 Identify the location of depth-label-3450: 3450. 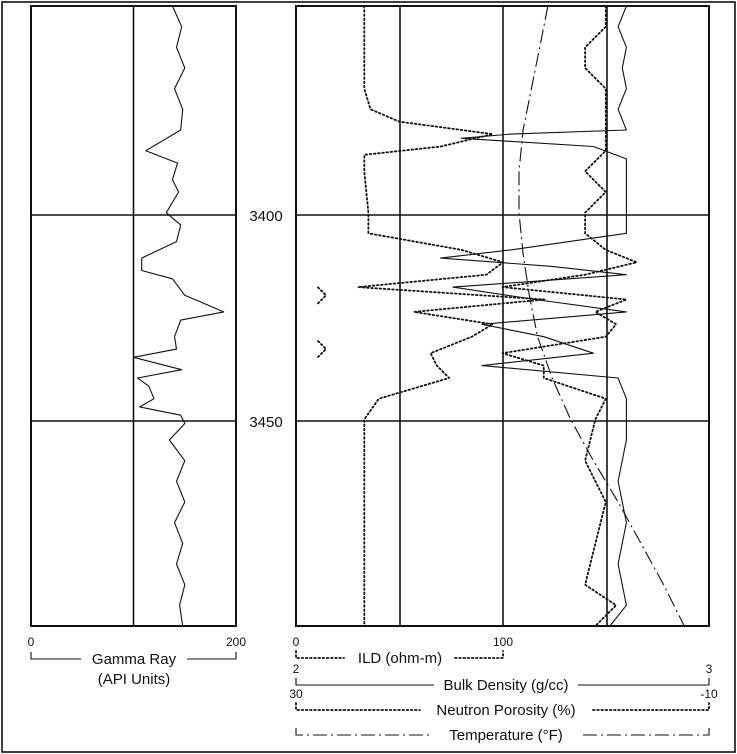
(265, 422).